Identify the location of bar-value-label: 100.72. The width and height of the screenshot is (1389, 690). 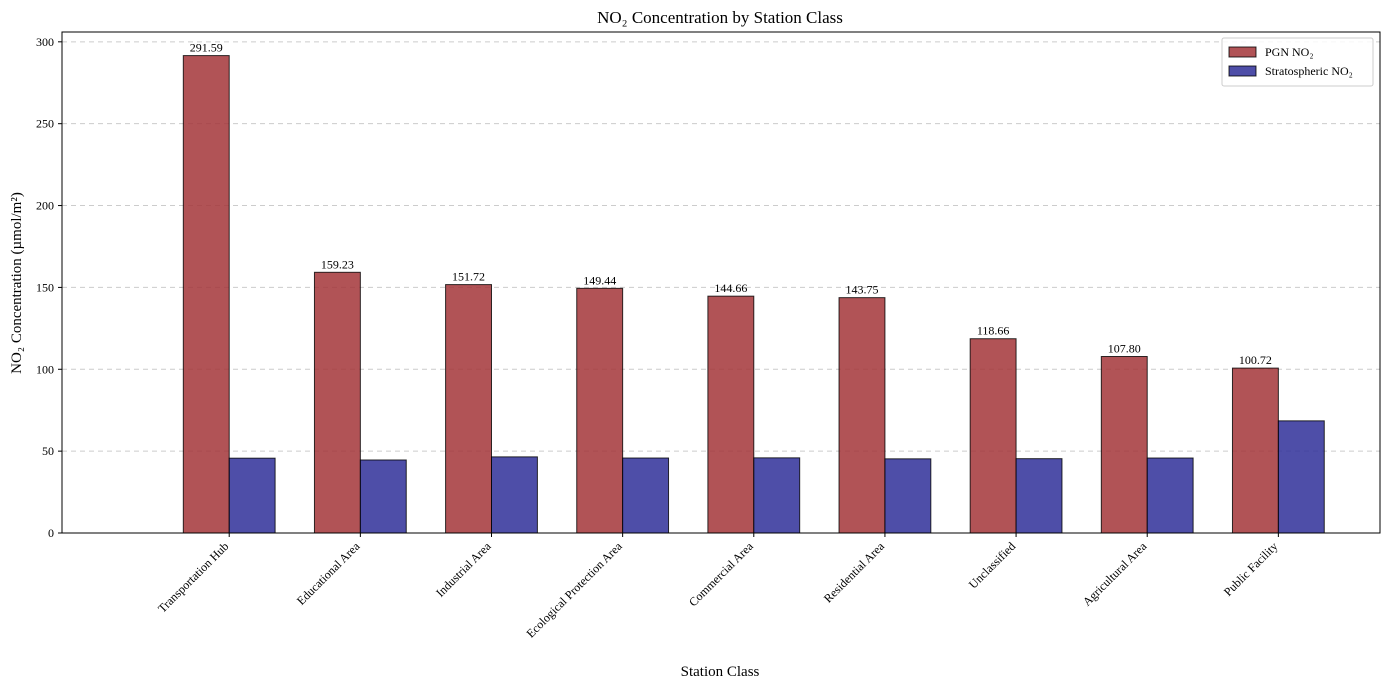
(1255, 360).